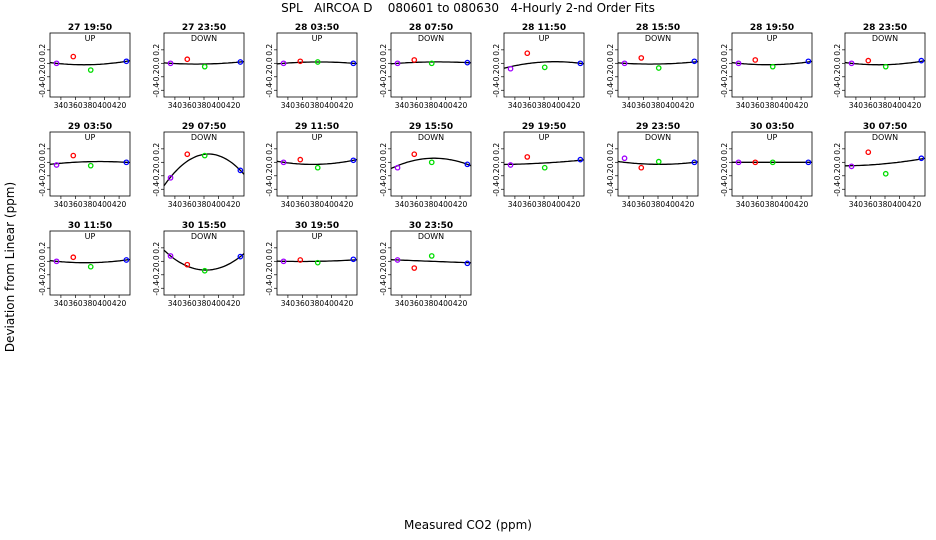 This screenshot has height=540, width=936. What do you see at coordinates (544, 127) in the screenshot?
I see `panel-title: 29 19:50` at bounding box center [544, 127].